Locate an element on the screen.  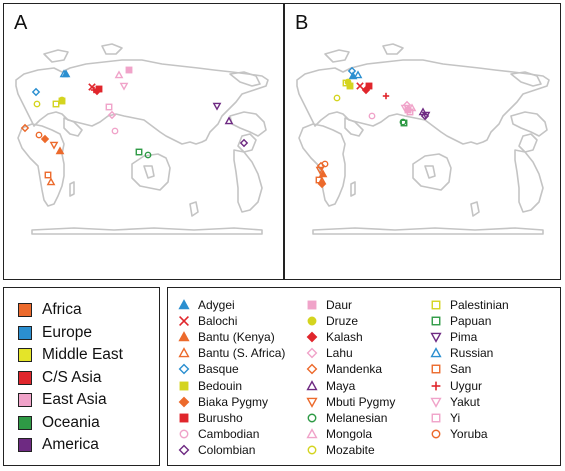
marker-b-san is located at coordinates (319, 180).